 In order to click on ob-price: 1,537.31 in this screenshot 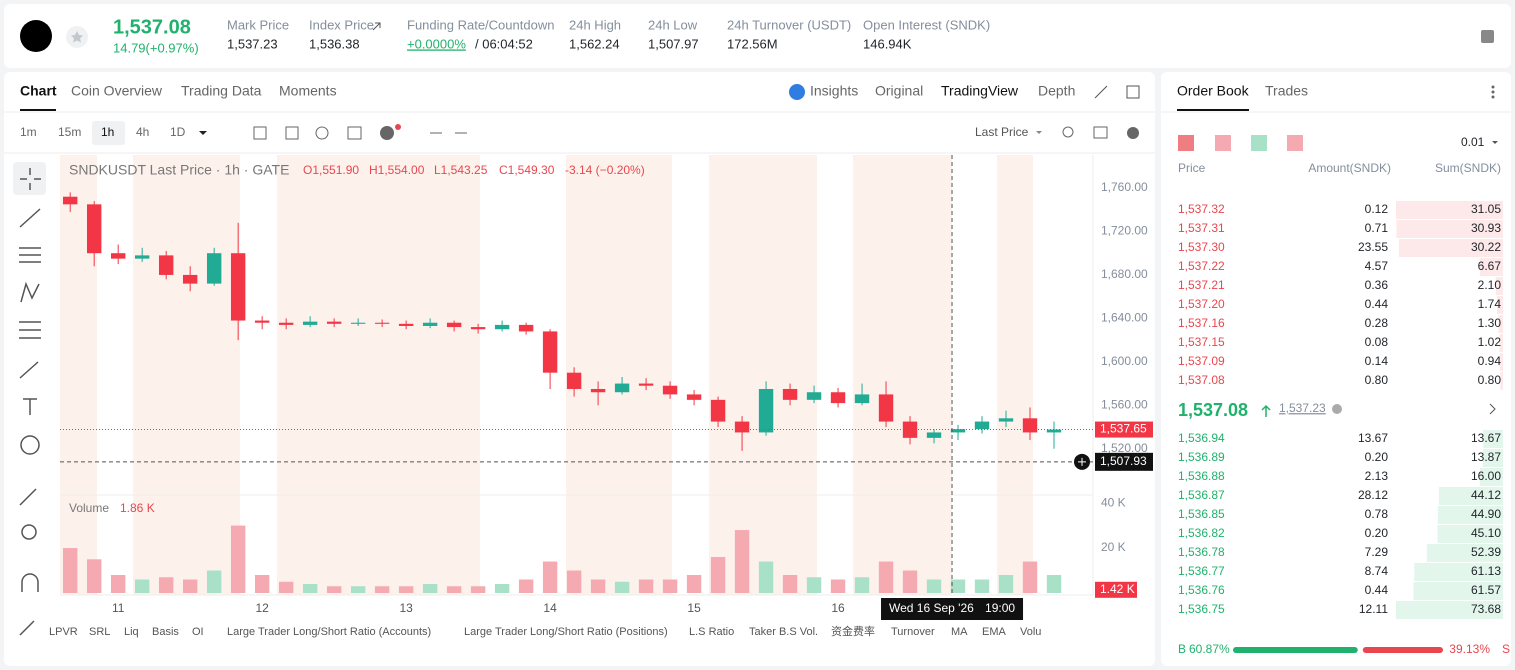, I will do `click(1201, 228)`.